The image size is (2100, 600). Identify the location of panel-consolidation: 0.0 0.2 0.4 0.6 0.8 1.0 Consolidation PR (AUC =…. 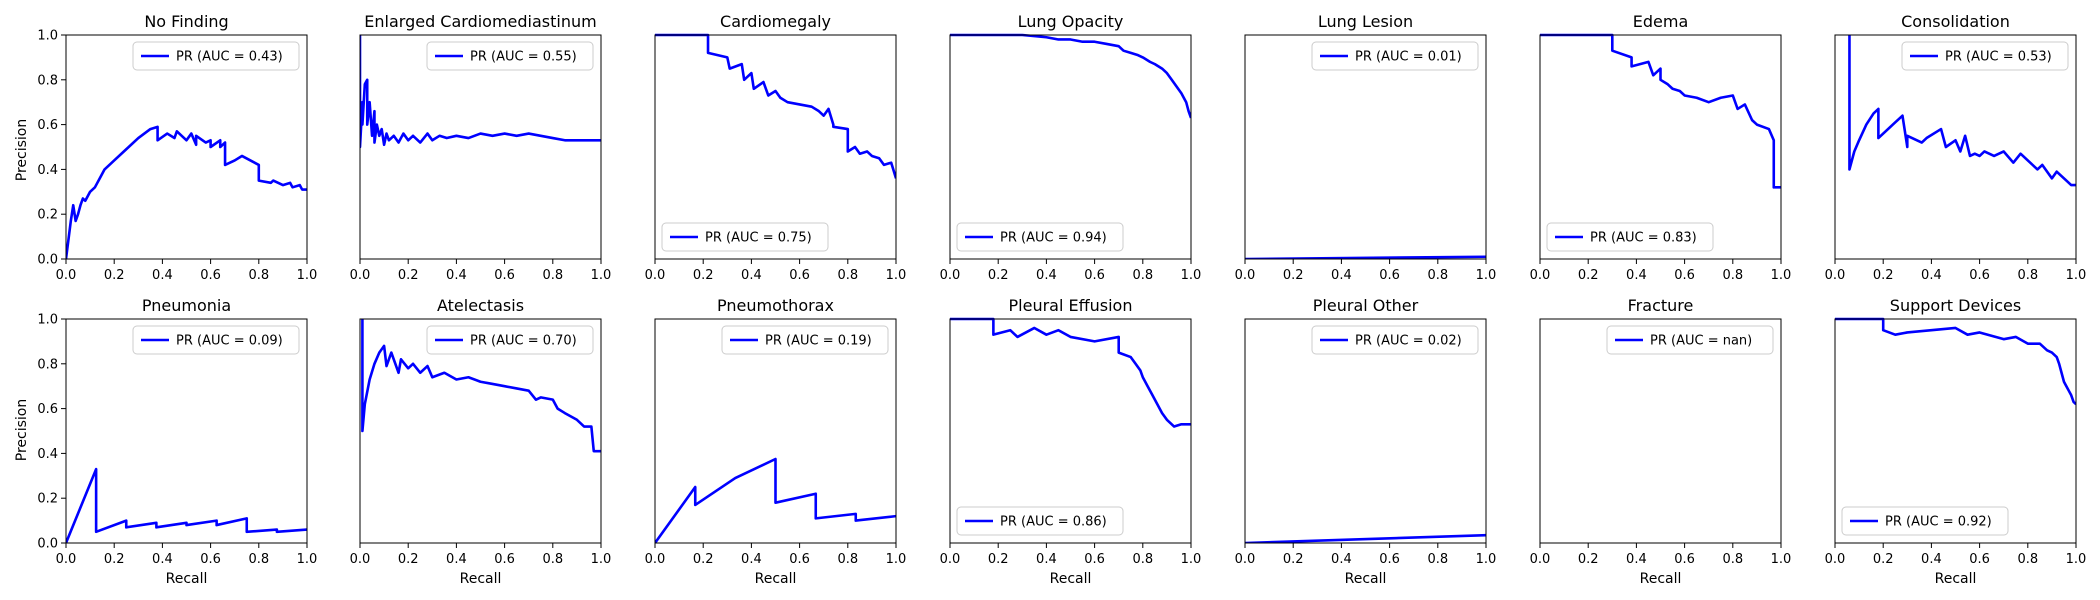
(1956, 147).